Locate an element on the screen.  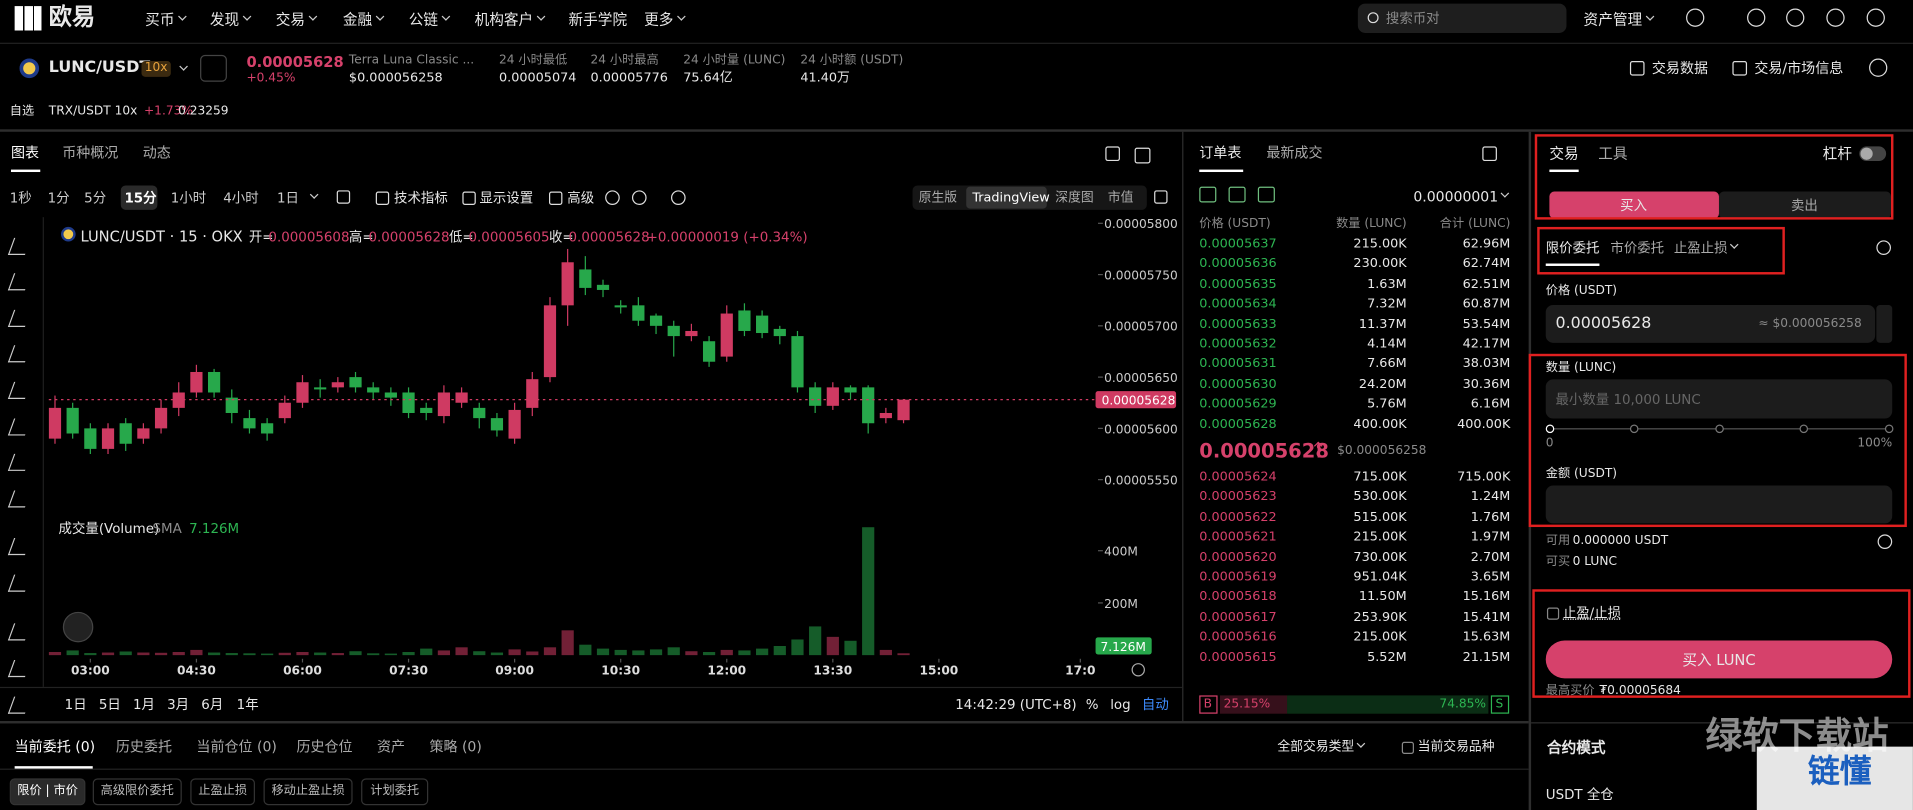
amount-input is located at coordinates (1719, 504).